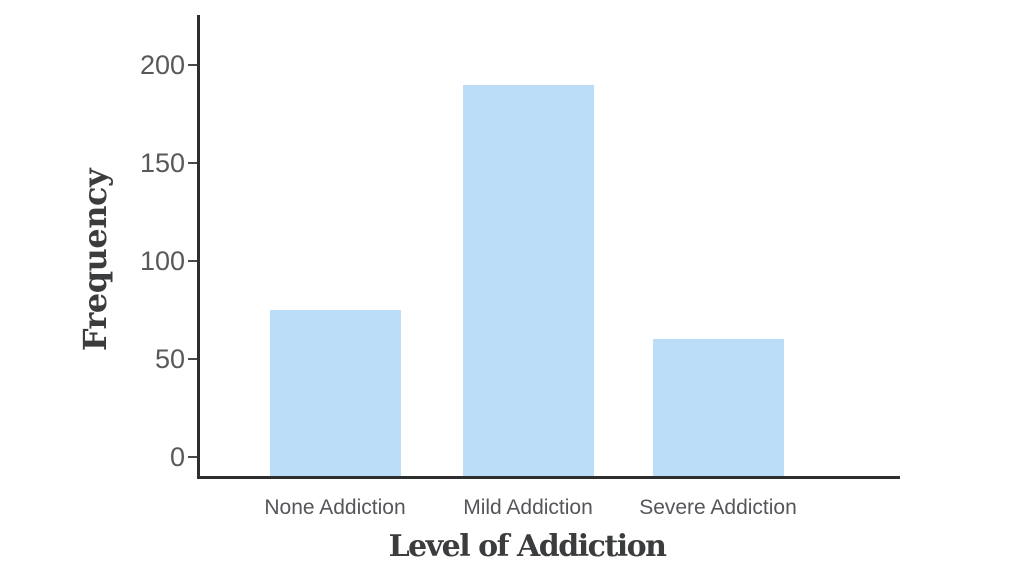  What do you see at coordinates (718, 507) in the screenshot?
I see `x-category-label: Severe Addiction` at bounding box center [718, 507].